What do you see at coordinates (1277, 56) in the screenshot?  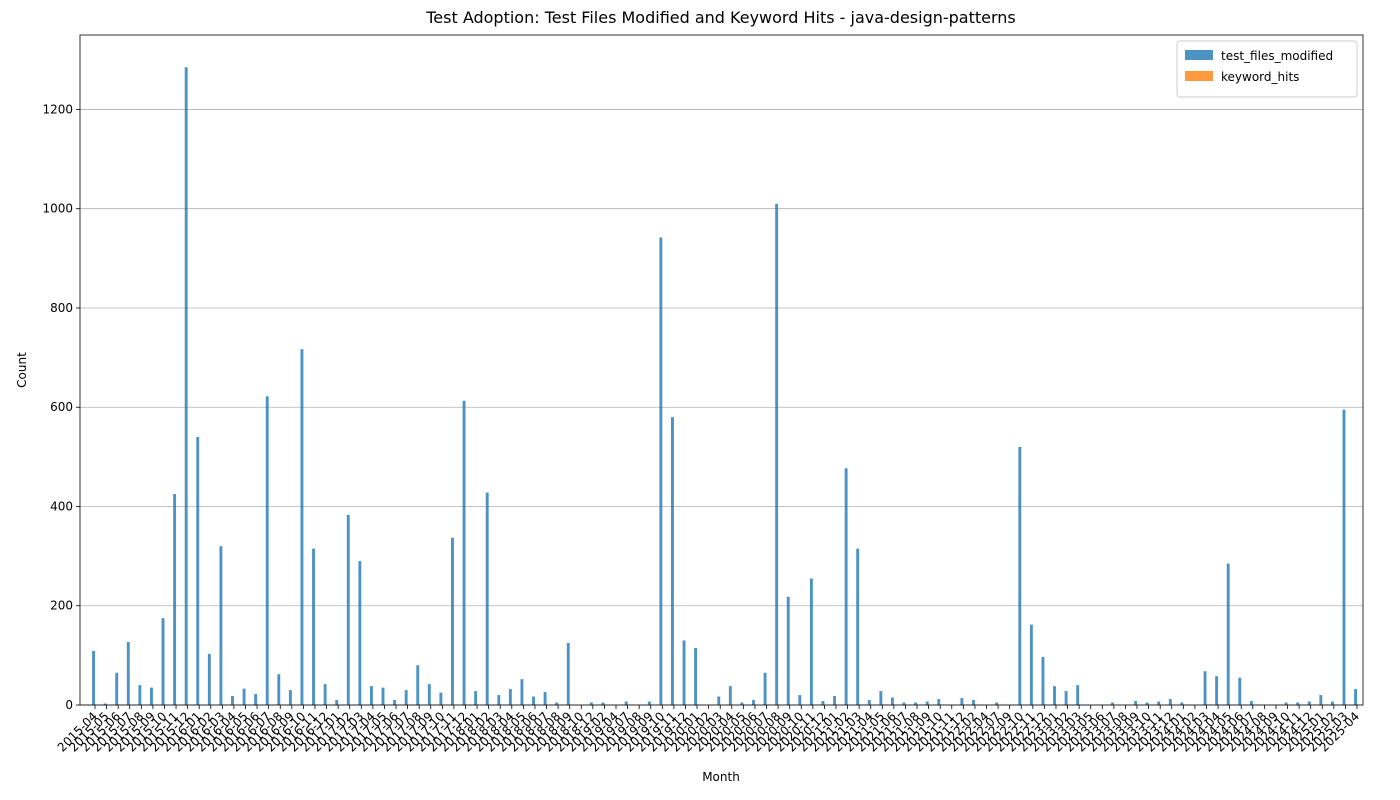 I see `legend-label: test_files_modified` at bounding box center [1277, 56].